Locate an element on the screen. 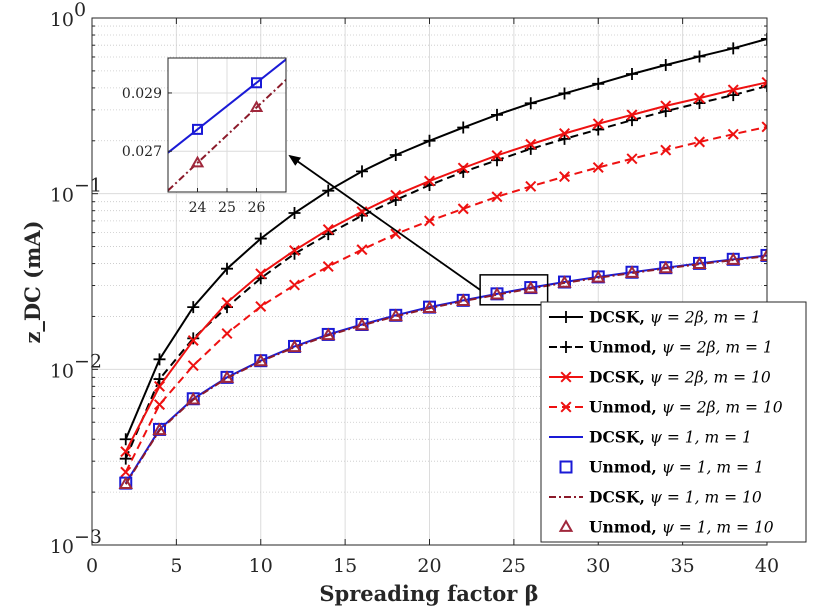 The height and width of the screenshot is (616, 830). legend-entry: DCSK, ψ = 2β, m = 10 is located at coordinates (660, 377).